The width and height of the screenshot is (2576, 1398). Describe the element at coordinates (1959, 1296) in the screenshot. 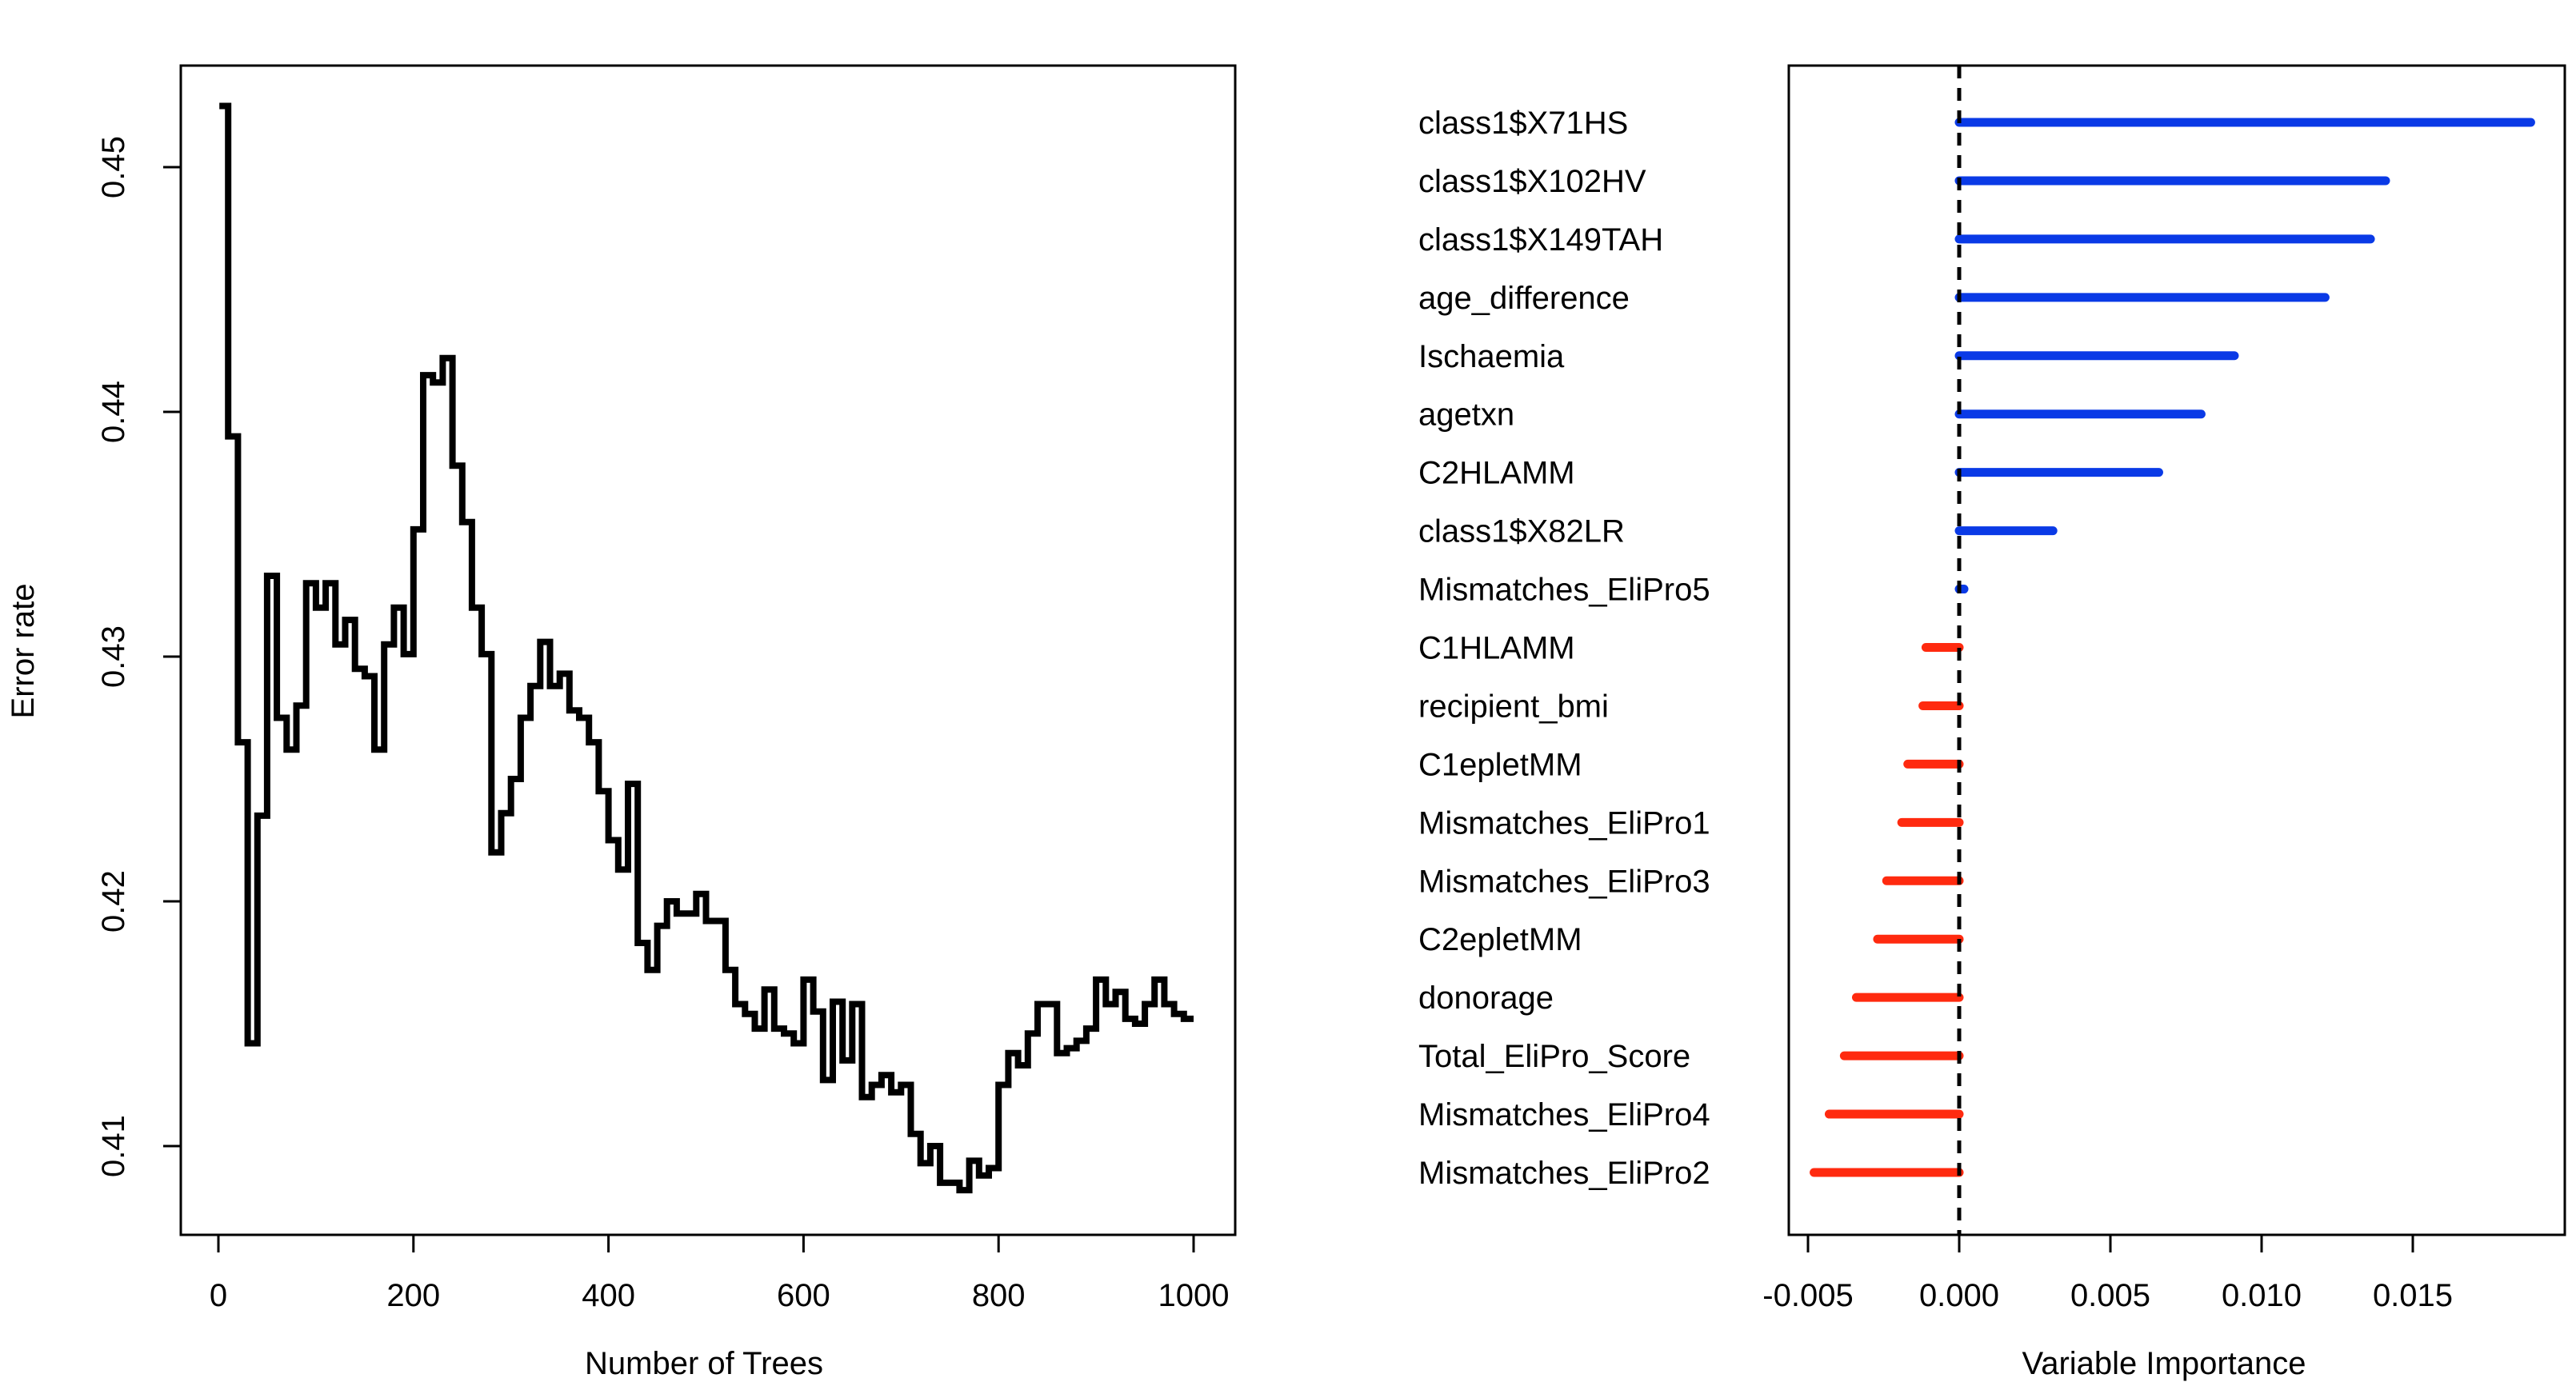

I see `x-tick-label: 0.000` at that location.